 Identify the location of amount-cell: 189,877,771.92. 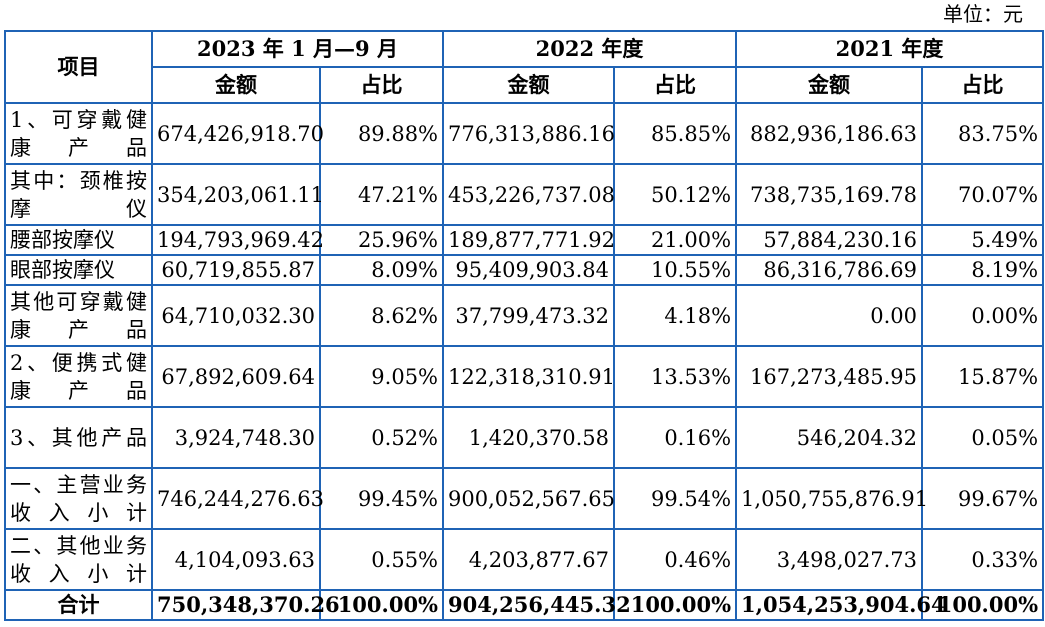
(529, 240).